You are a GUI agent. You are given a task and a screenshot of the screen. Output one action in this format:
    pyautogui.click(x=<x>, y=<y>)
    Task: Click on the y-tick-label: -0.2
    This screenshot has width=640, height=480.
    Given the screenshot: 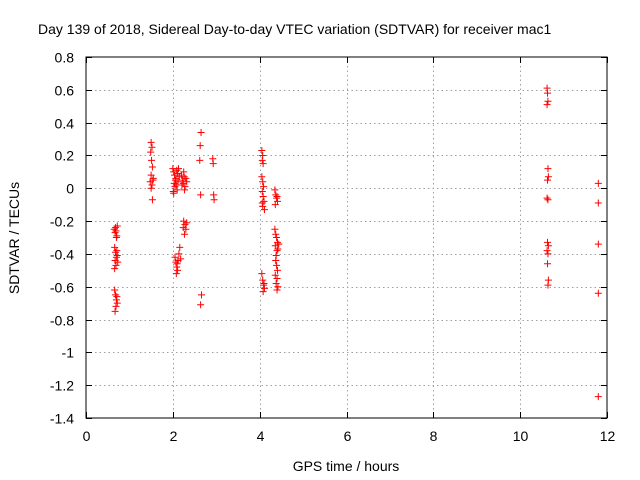 What is the action you would take?
    pyautogui.click(x=62, y=222)
    